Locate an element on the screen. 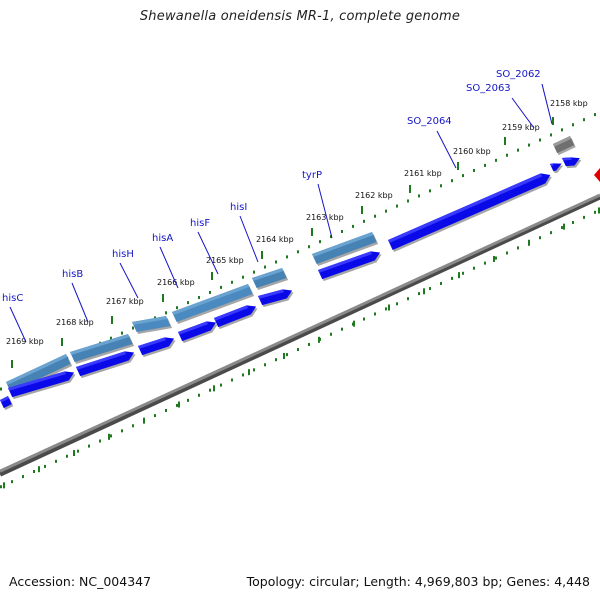 The image size is (600, 600). gray-gene-so2062 is located at coordinates (564, 146).